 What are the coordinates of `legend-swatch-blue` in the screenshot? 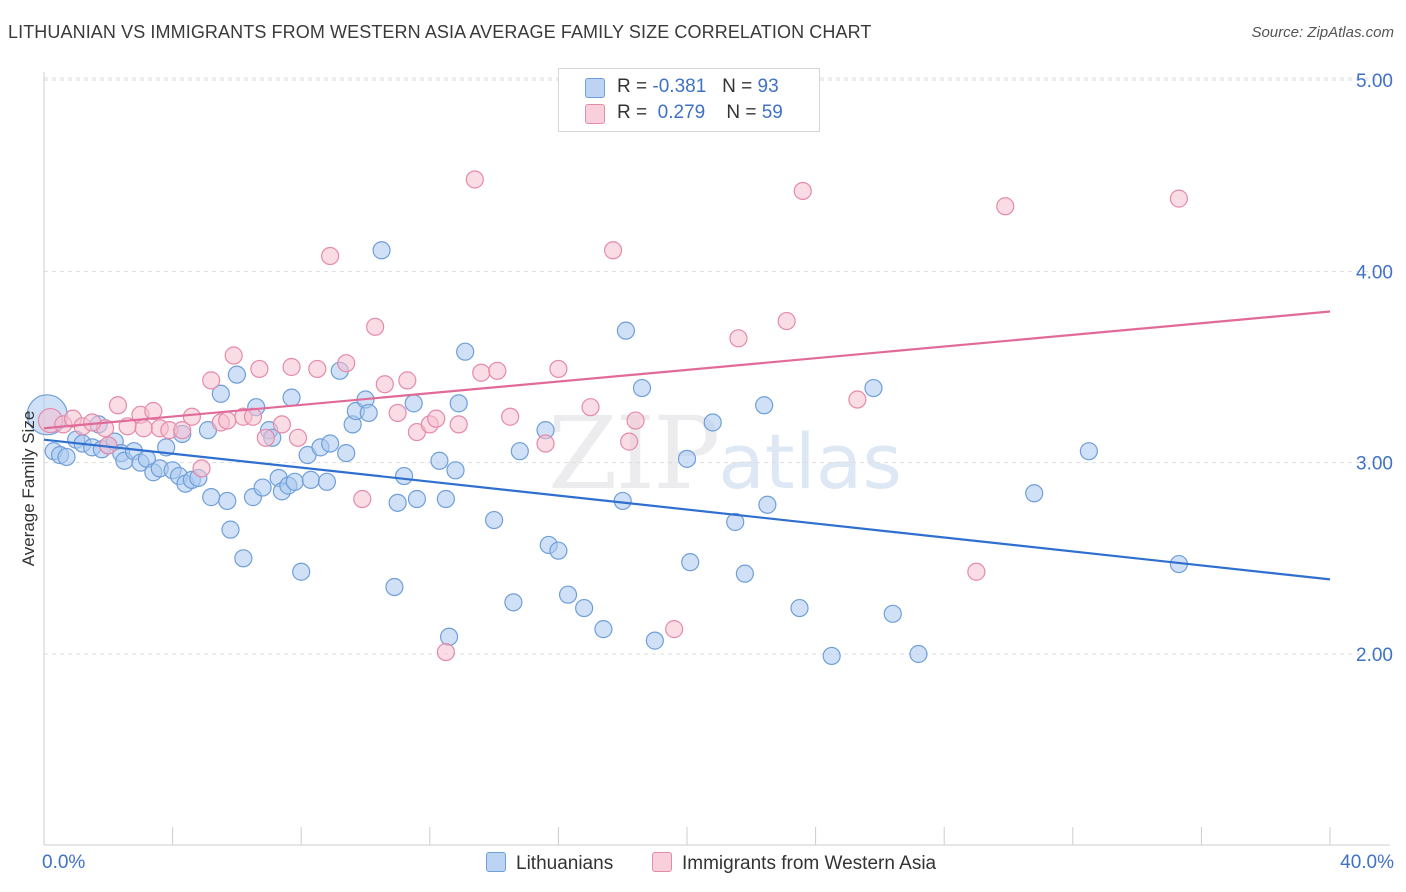 It's located at (595, 88).